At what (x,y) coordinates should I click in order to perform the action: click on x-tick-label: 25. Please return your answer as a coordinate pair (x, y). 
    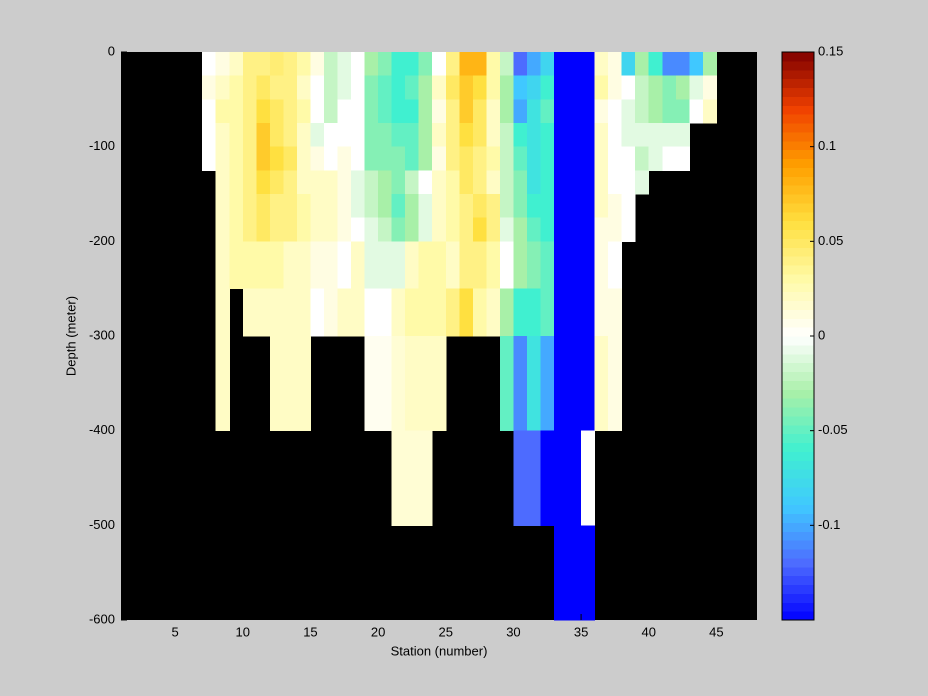
    Looking at the image, I should click on (446, 631).